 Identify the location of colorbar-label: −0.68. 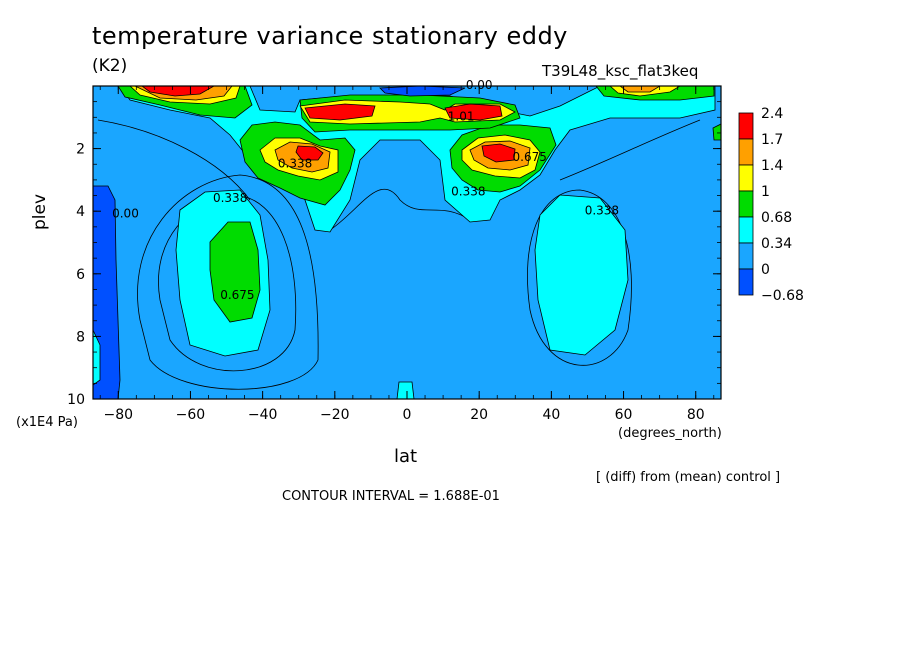
(782, 296).